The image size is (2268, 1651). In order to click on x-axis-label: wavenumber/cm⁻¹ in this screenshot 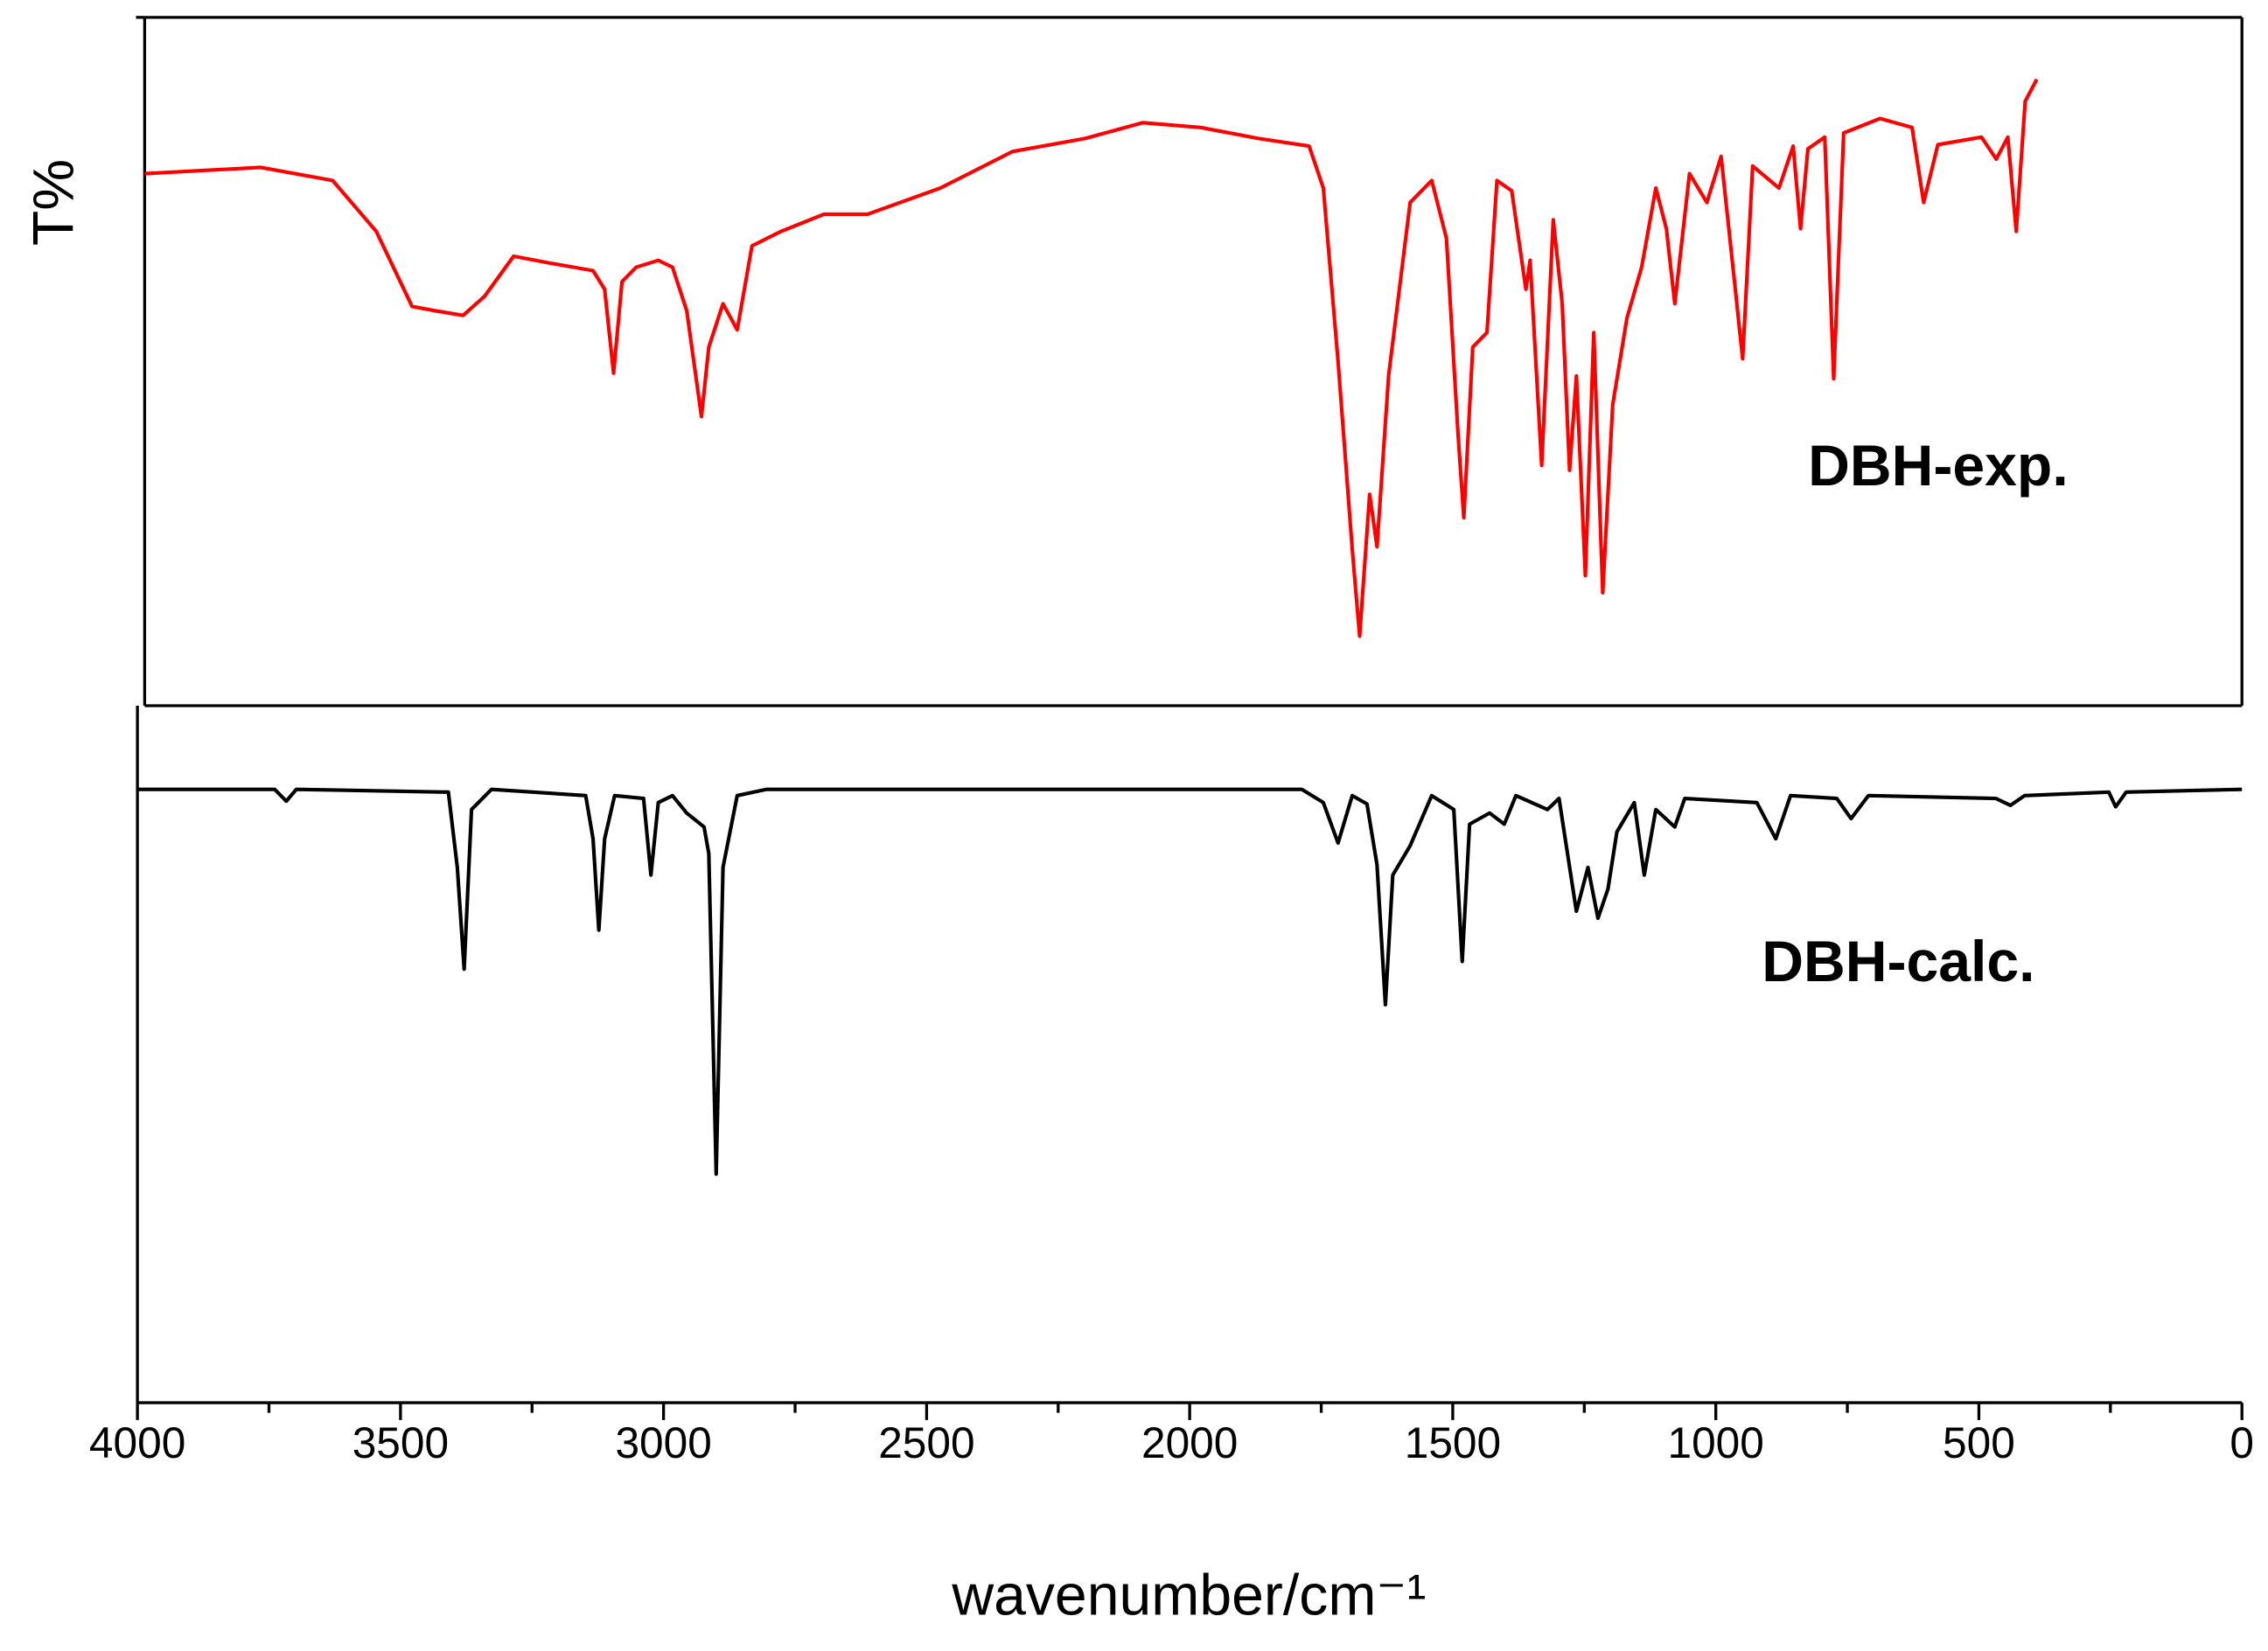, I will do `click(1188, 1595)`.